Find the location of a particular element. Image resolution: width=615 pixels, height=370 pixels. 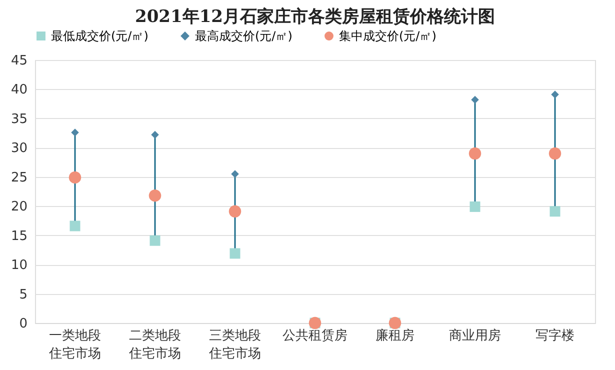

y-tick-label: 35 is located at coordinates (19, 119).